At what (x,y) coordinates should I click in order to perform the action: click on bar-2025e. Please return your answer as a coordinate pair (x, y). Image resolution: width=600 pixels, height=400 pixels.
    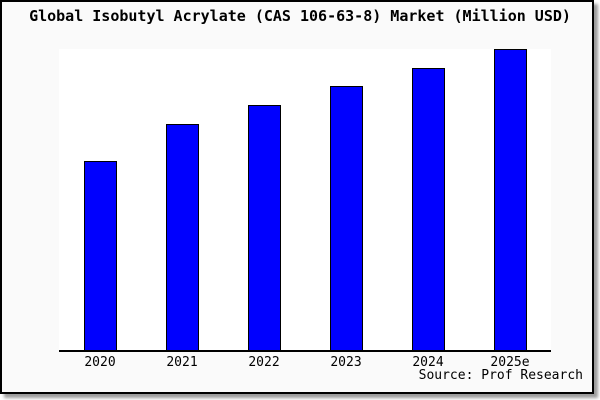
    Looking at the image, I should click on (510, 199).